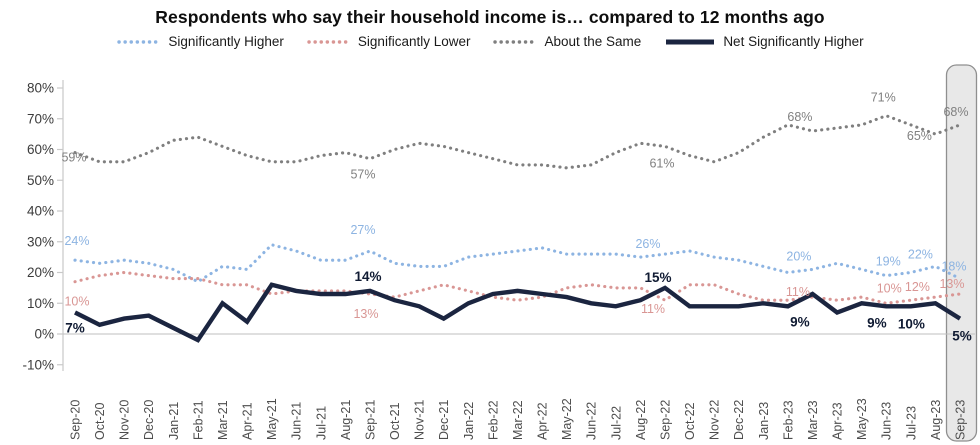  What do you see at coordinates (44, 334) in the screenshot?
I see `y-axis-label: 0%` at bounding box center [44, 334].